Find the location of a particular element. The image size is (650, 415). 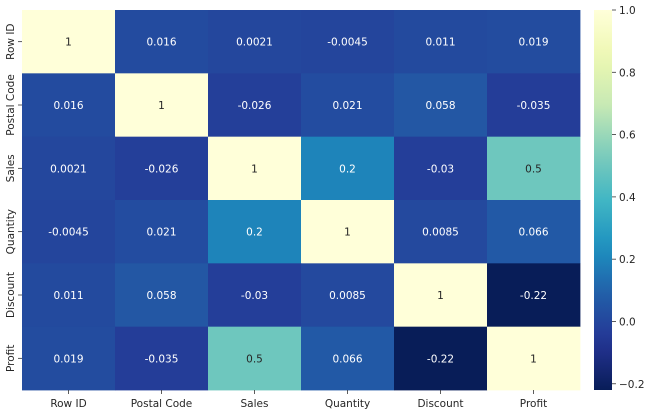

x-tick-label: Postal Code is located at coordinates (162, 404).